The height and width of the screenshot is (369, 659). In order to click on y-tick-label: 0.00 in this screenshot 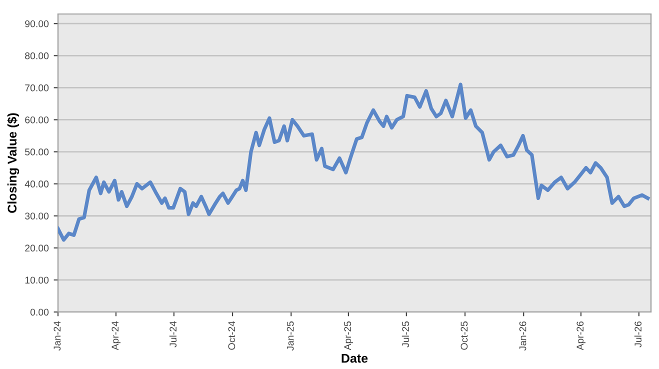, I will do `click(39, 312)`.